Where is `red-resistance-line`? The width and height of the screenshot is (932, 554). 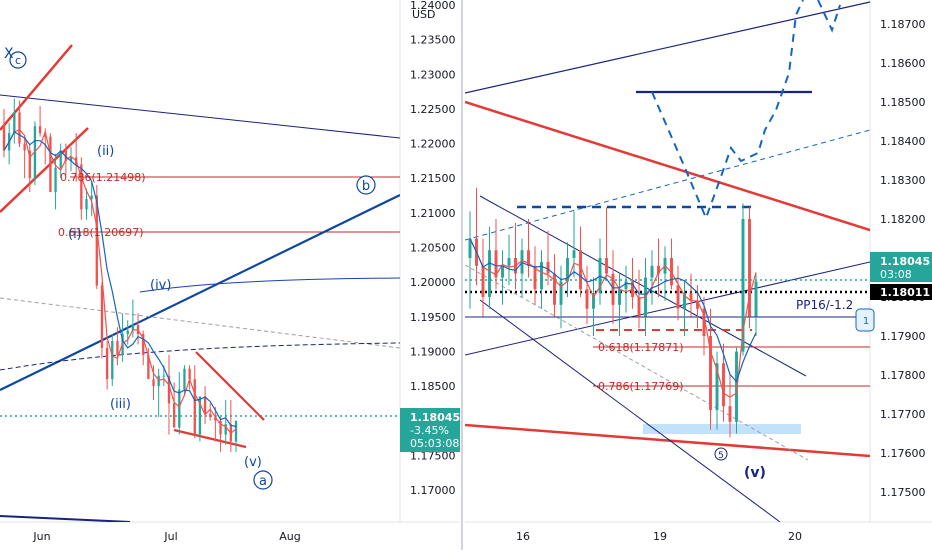
red-resistance-line is located at coordinates (667, 166).